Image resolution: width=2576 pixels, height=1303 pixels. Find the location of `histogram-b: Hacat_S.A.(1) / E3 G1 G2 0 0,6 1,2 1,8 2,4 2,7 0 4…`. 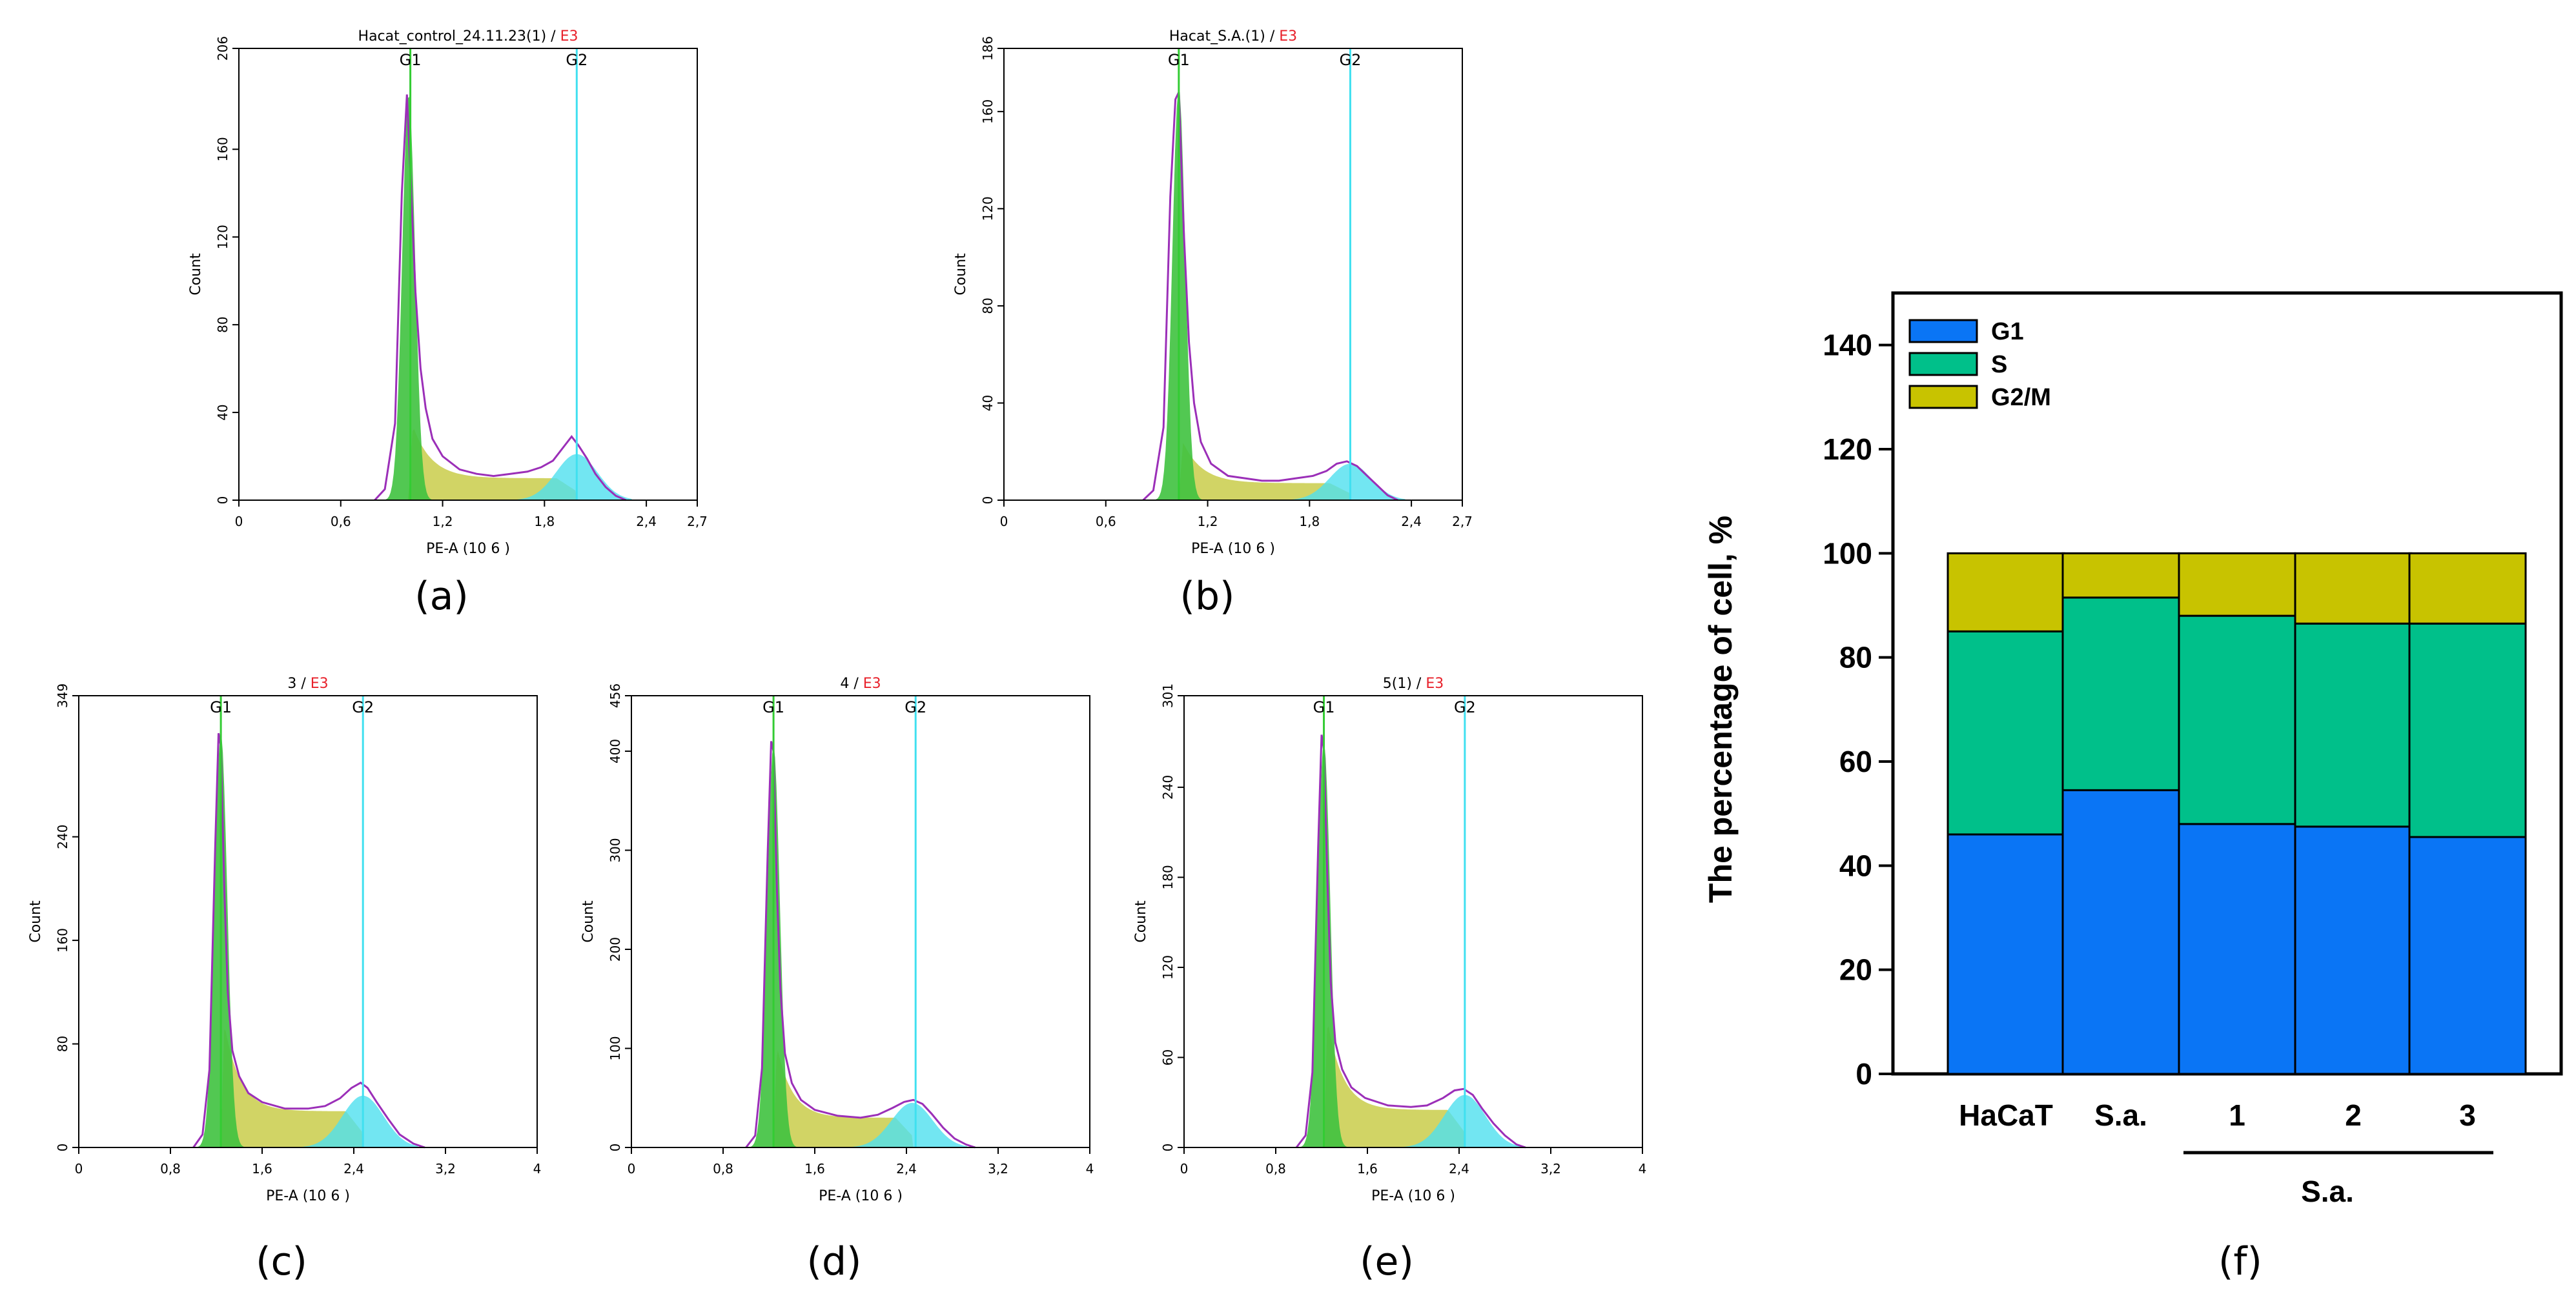

histogram-b: Hacat_S.A.(1) / E3 G1 G2 0 0,6 1,2 1,8 2,4 2,7 0 4… is located at coordinates (1213, 292).